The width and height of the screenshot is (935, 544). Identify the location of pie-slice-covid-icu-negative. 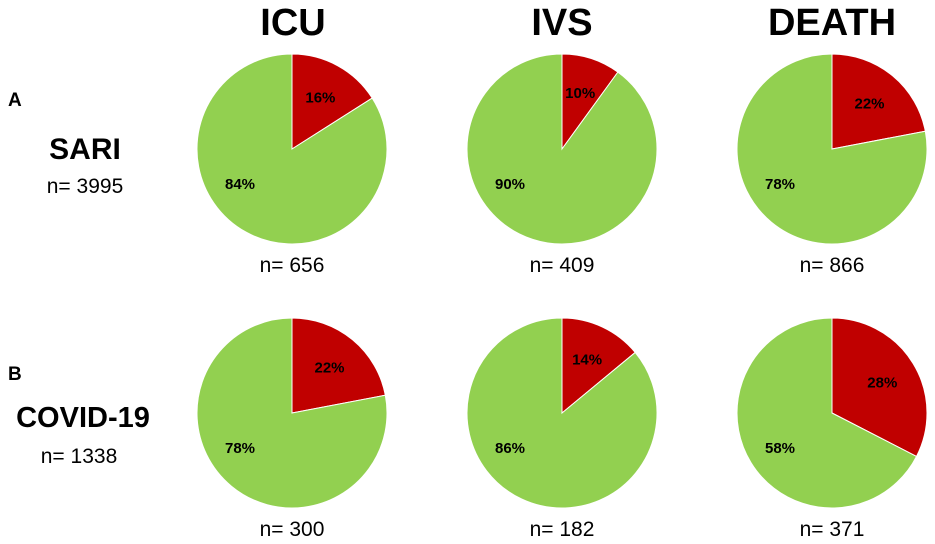
(292, 413).